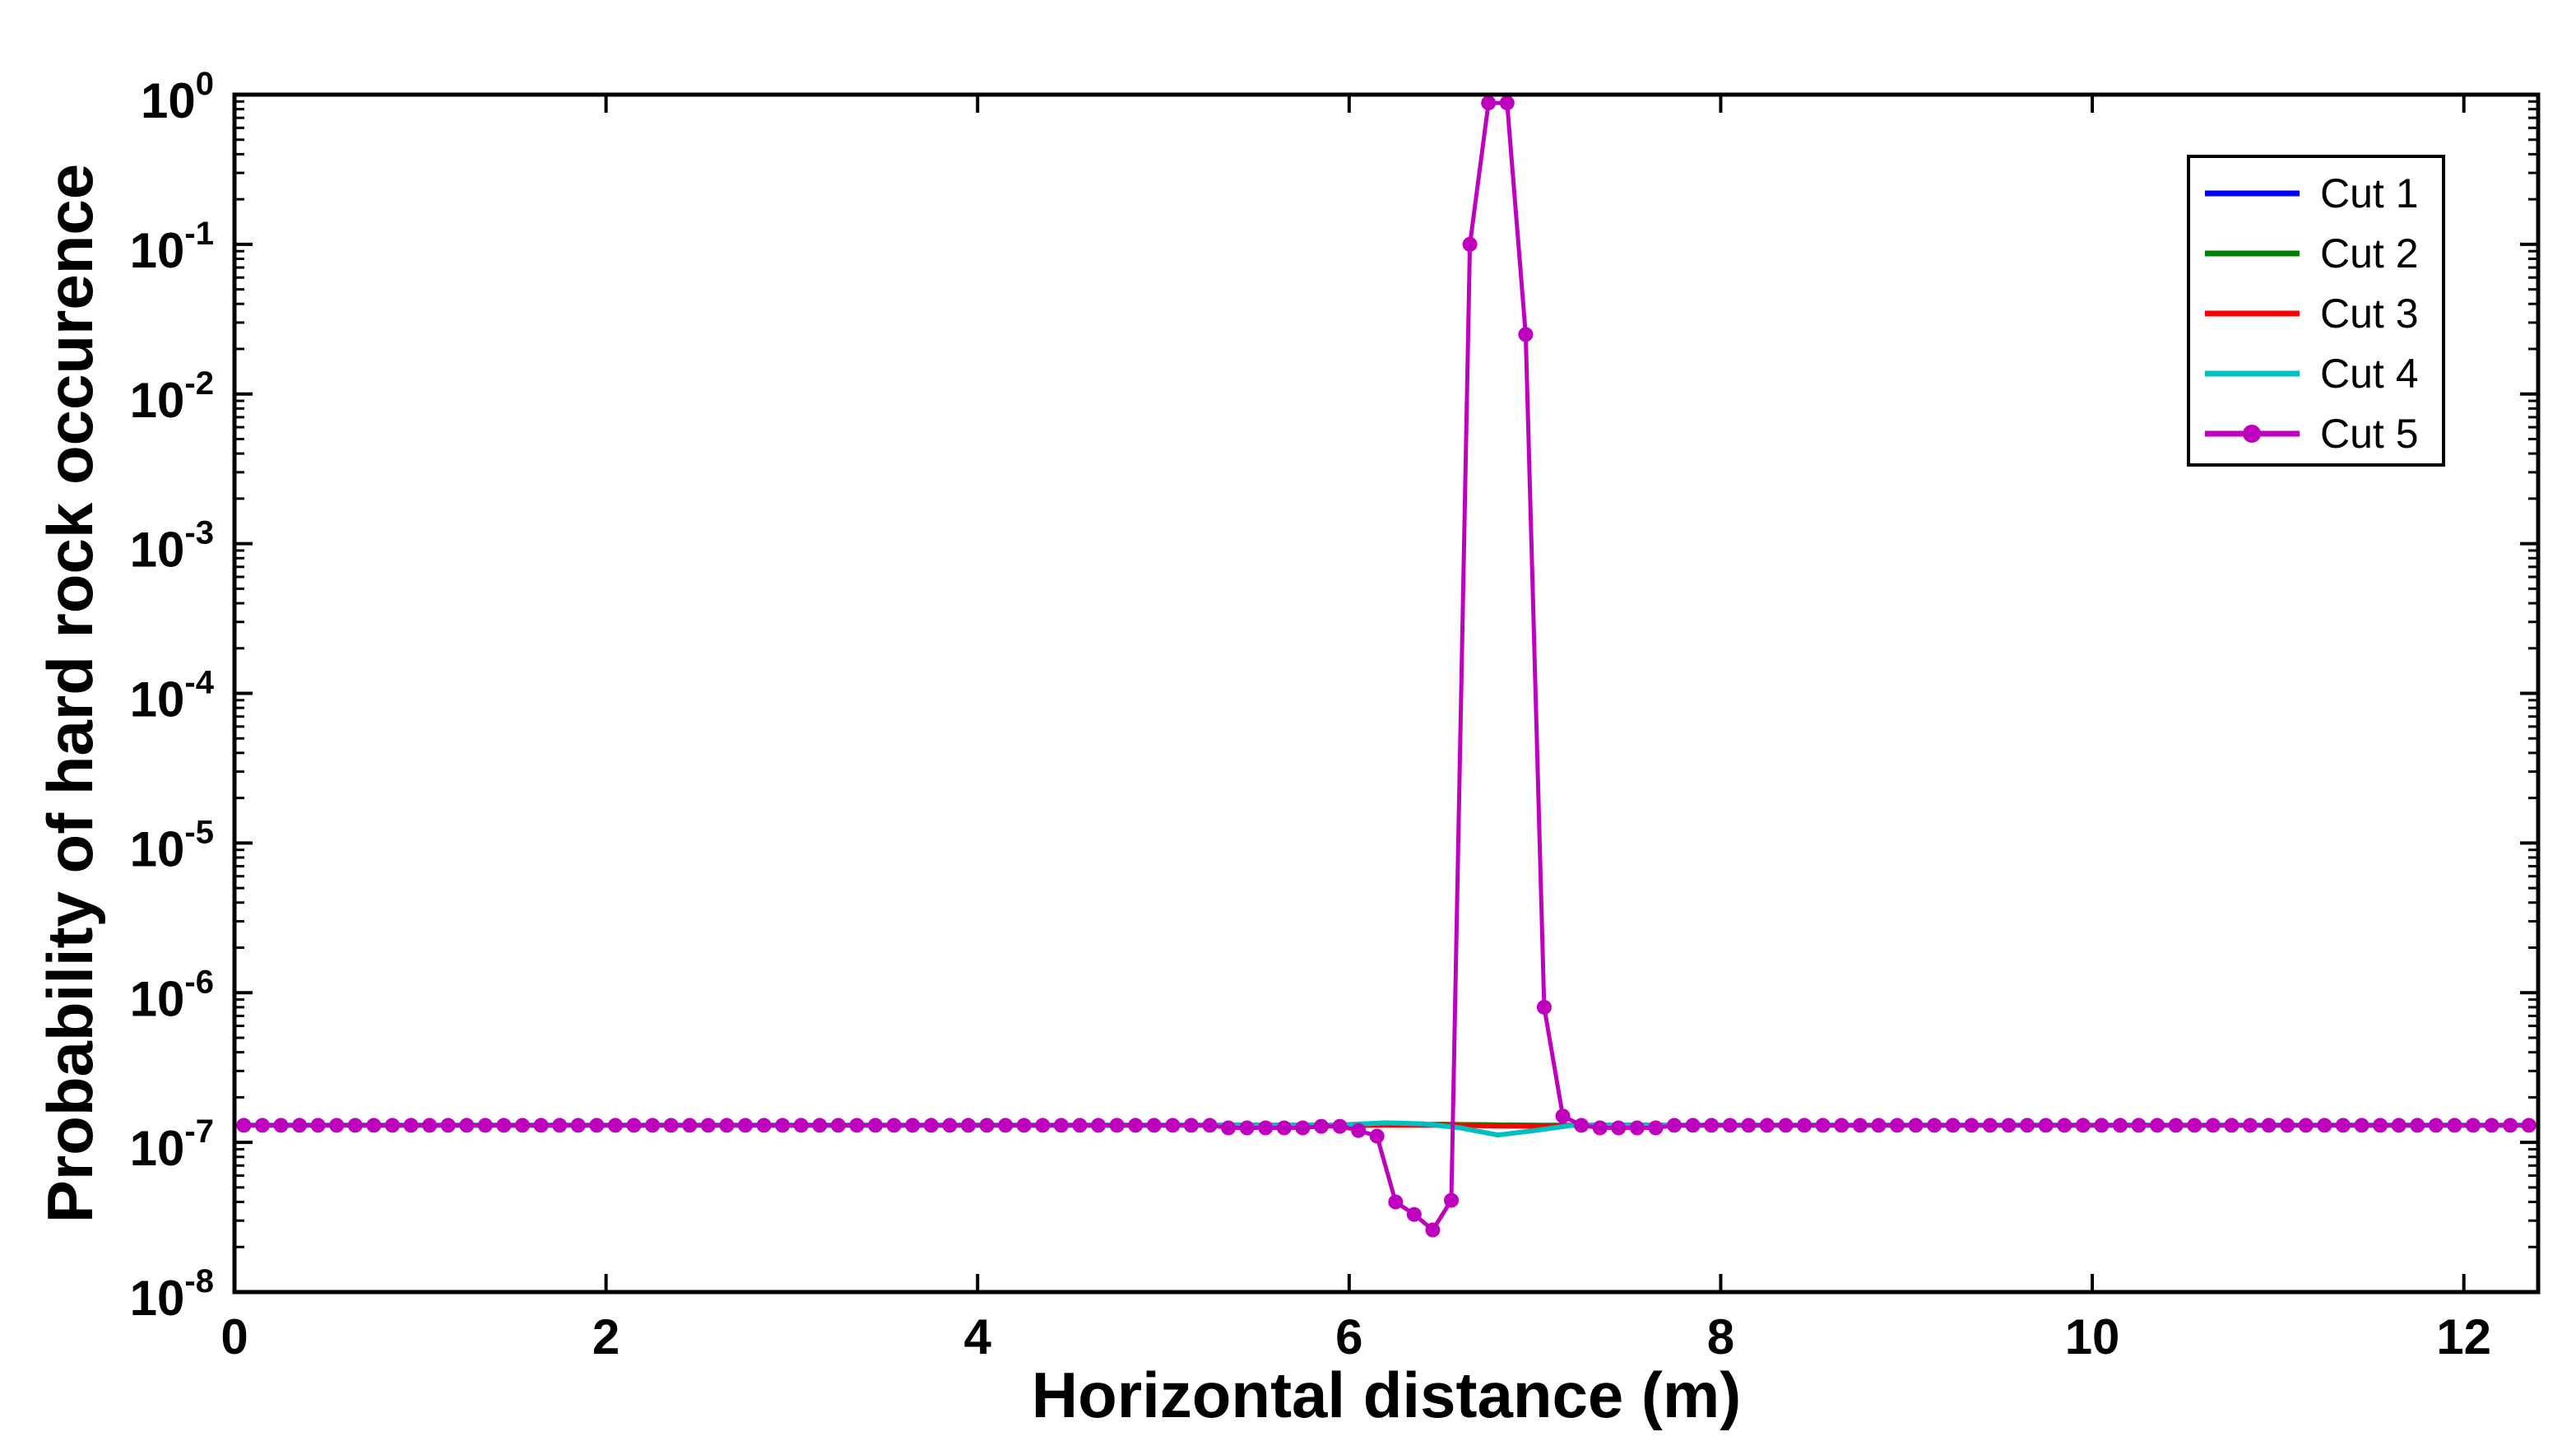  Describe the element at coordinates (1721, 1336) in the screenshot. I see `x-tick-label: 8` at that location.